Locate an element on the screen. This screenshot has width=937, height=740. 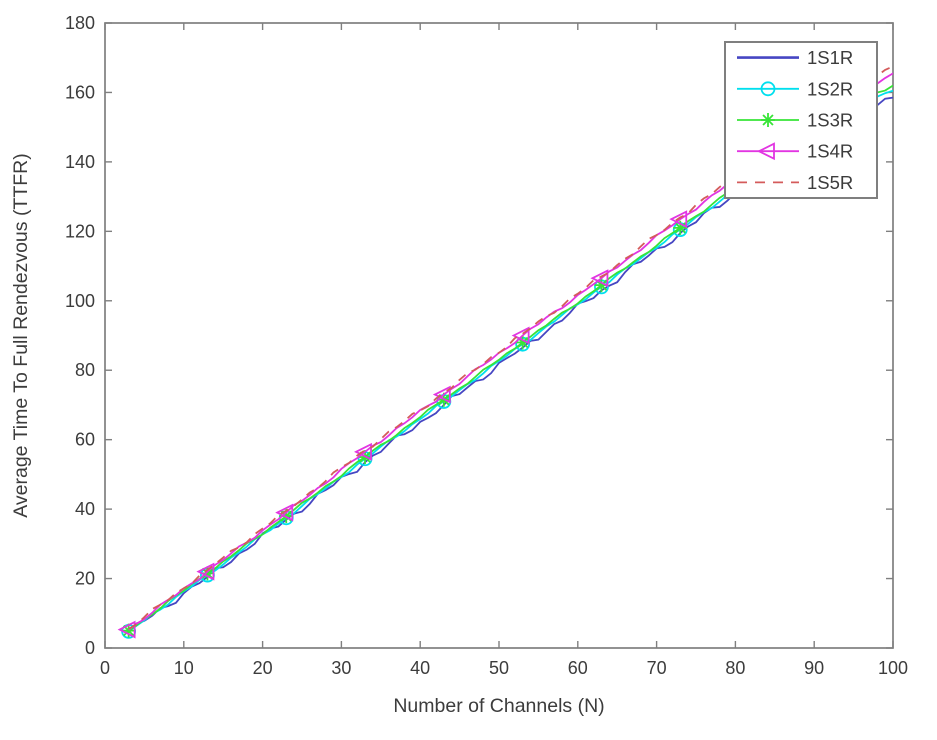
y-tick-label: 180 is located at coordinates (80, 23).